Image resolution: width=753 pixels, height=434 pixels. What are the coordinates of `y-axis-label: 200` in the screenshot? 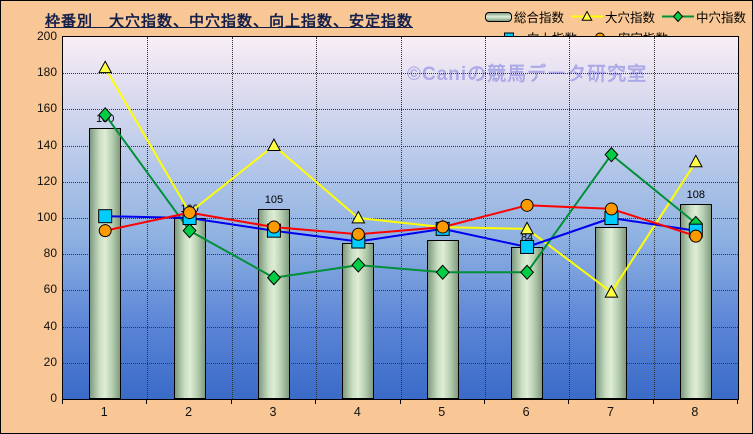 It's located at (46, 36).